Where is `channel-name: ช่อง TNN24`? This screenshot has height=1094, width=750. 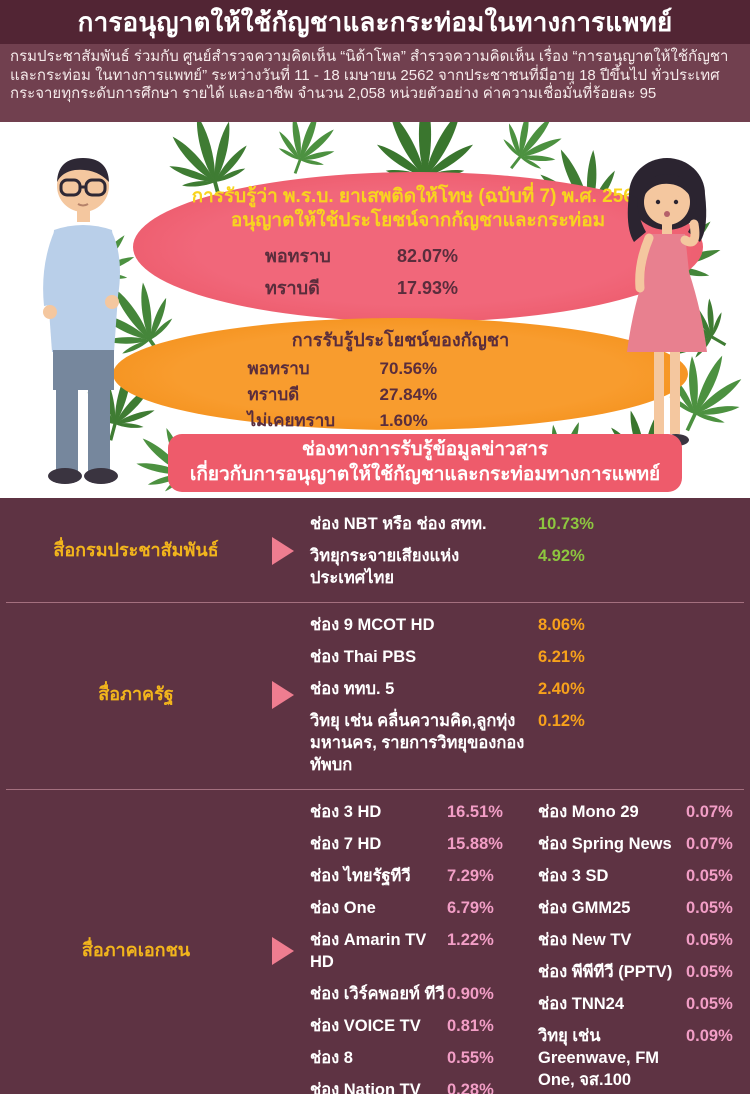
channel-name: ช่อง TNN24 is located at coordinates (581, 1004).